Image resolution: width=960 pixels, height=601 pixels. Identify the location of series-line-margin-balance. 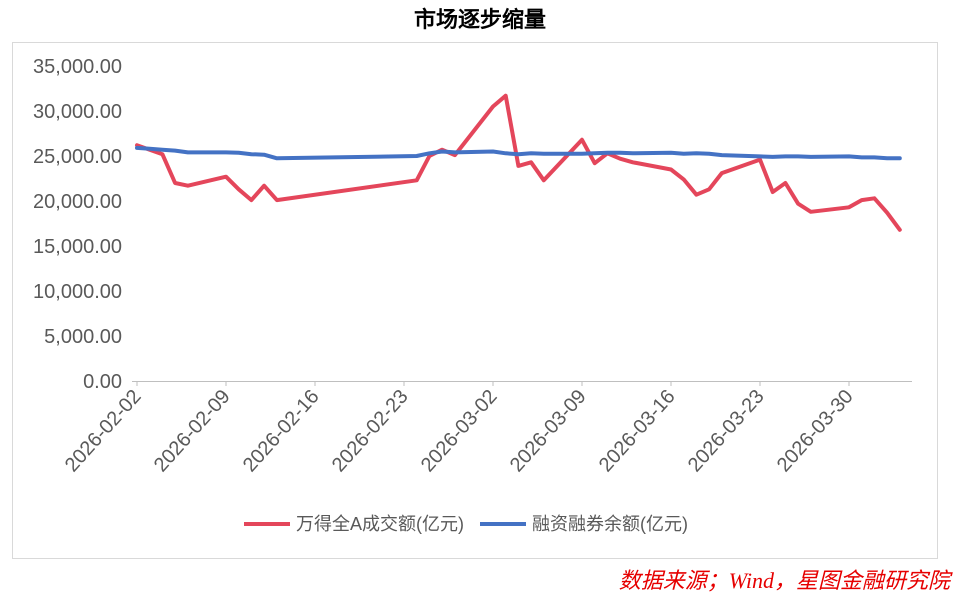
(518, 153).